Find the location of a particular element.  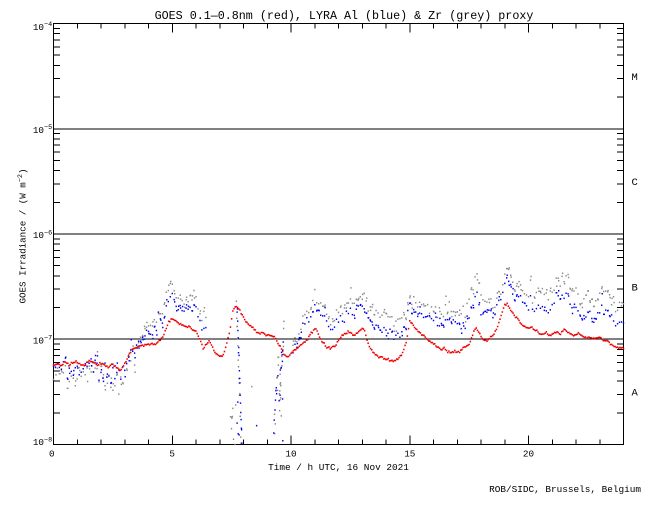

svg-text: 15 is located at coordinates (409, 454).